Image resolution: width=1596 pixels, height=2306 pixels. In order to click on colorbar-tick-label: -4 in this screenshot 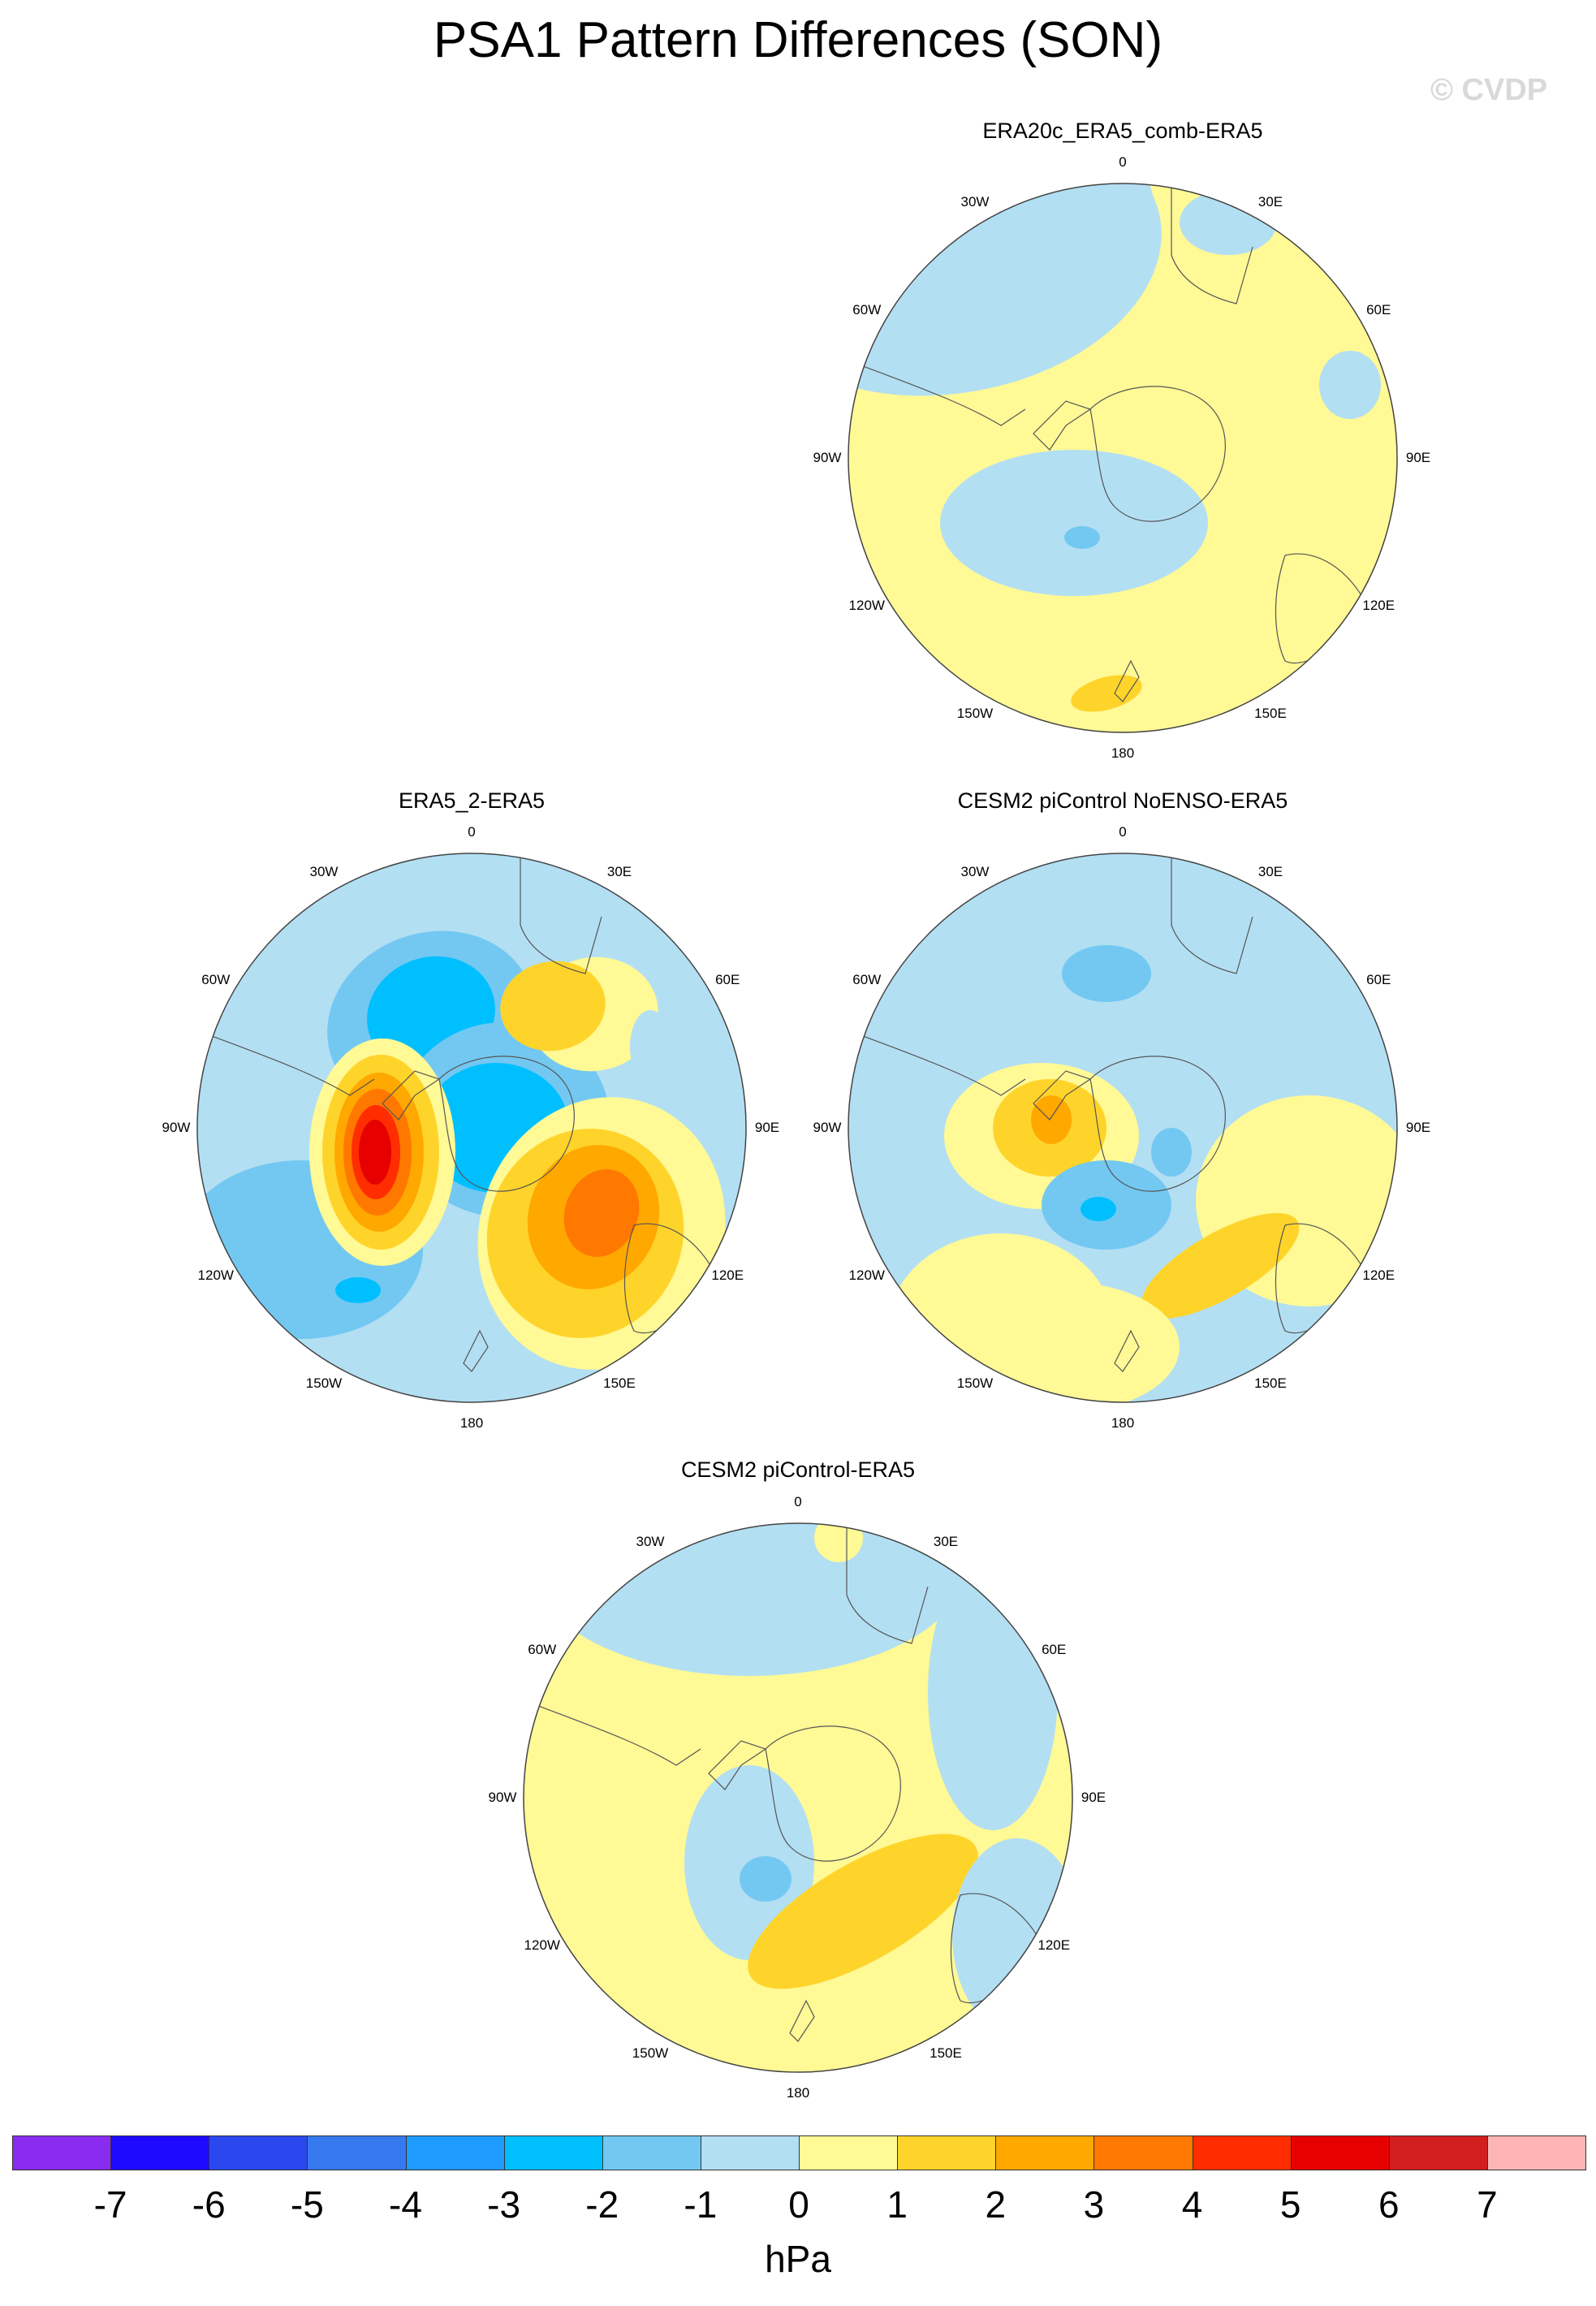, I will do `click(405, 2204)`.